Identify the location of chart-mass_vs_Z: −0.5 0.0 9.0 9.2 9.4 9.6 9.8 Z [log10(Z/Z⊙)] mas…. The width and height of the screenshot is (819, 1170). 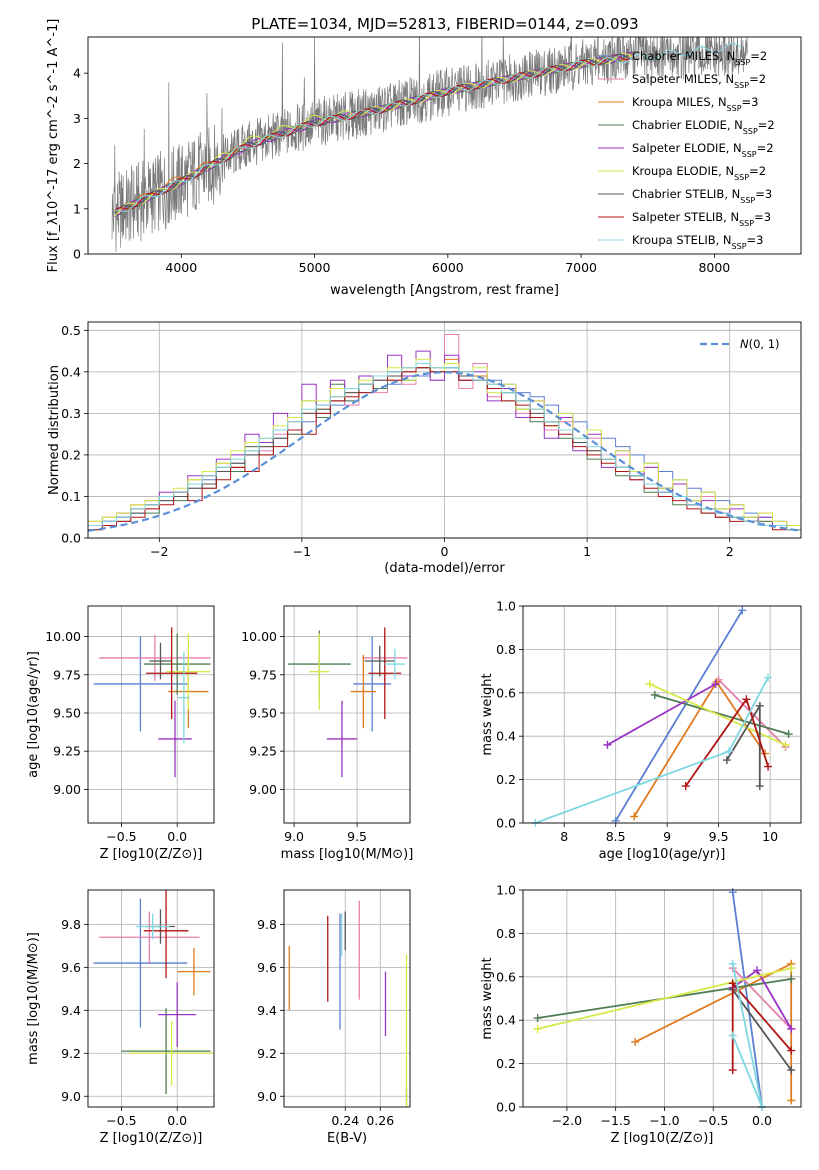
(120, 1017).